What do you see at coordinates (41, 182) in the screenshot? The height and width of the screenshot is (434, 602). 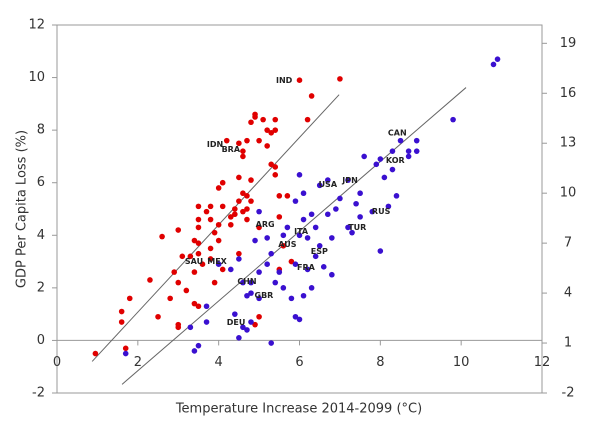 I see `y-tick-label: 6` at bounding box center [41, 182].